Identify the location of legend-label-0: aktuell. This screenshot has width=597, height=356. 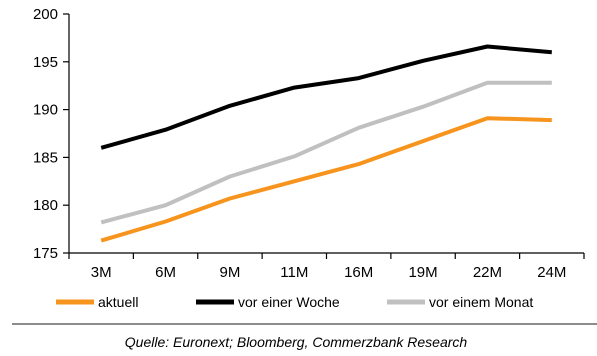
(118, 302).